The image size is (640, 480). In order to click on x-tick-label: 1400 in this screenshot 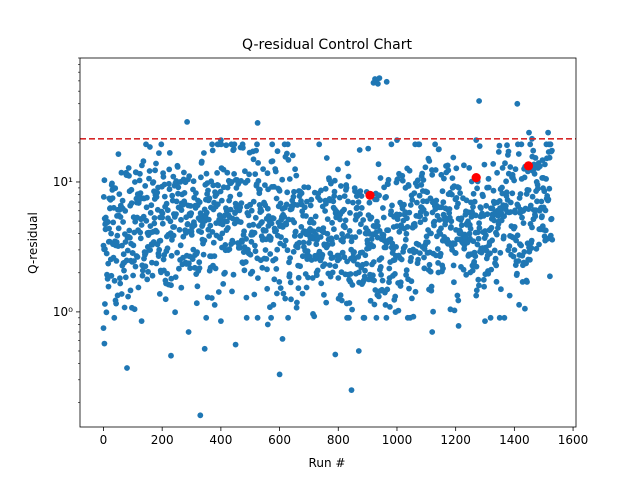, I will do `click(514, 440)`.